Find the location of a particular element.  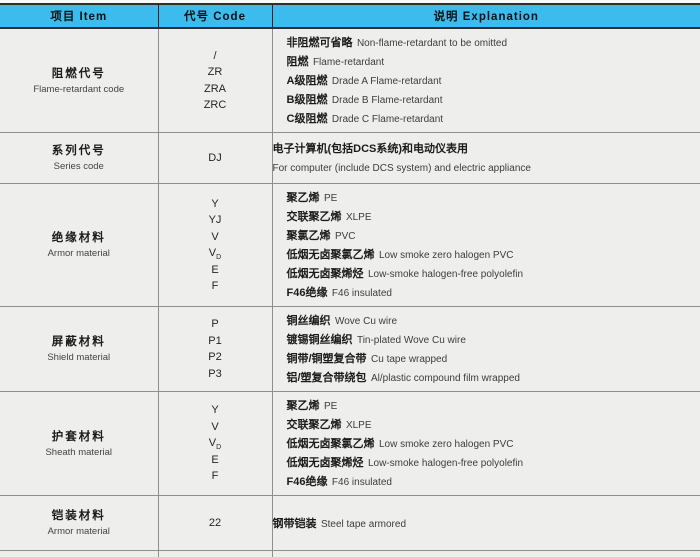

explanation-line: 镀锡铜丝编织 Tin-plated Wove Cu wire is located at coordinates (491, 339).